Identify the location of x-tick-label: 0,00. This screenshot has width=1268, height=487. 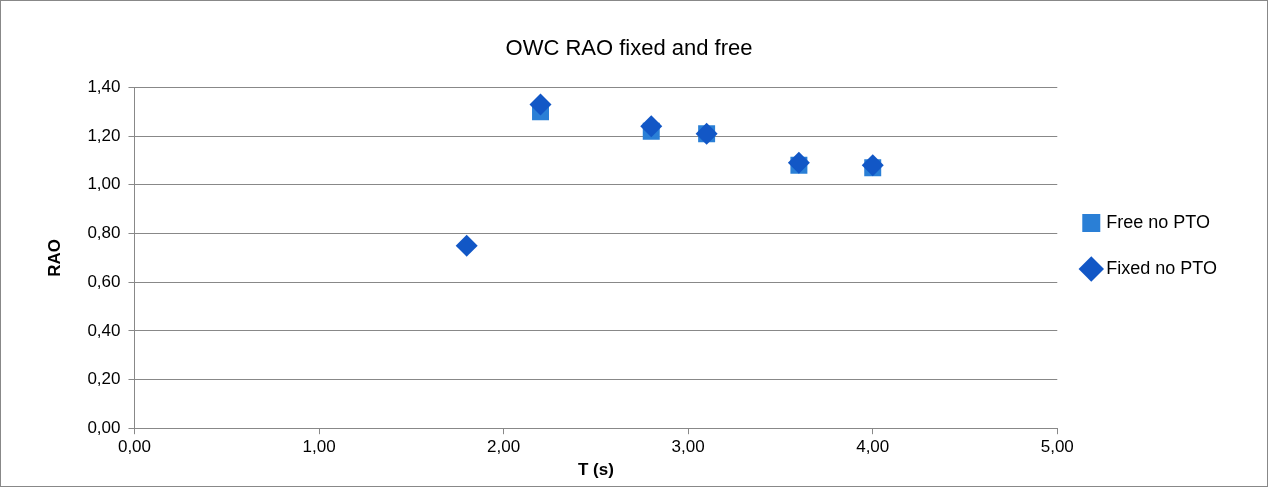
(134, 447).